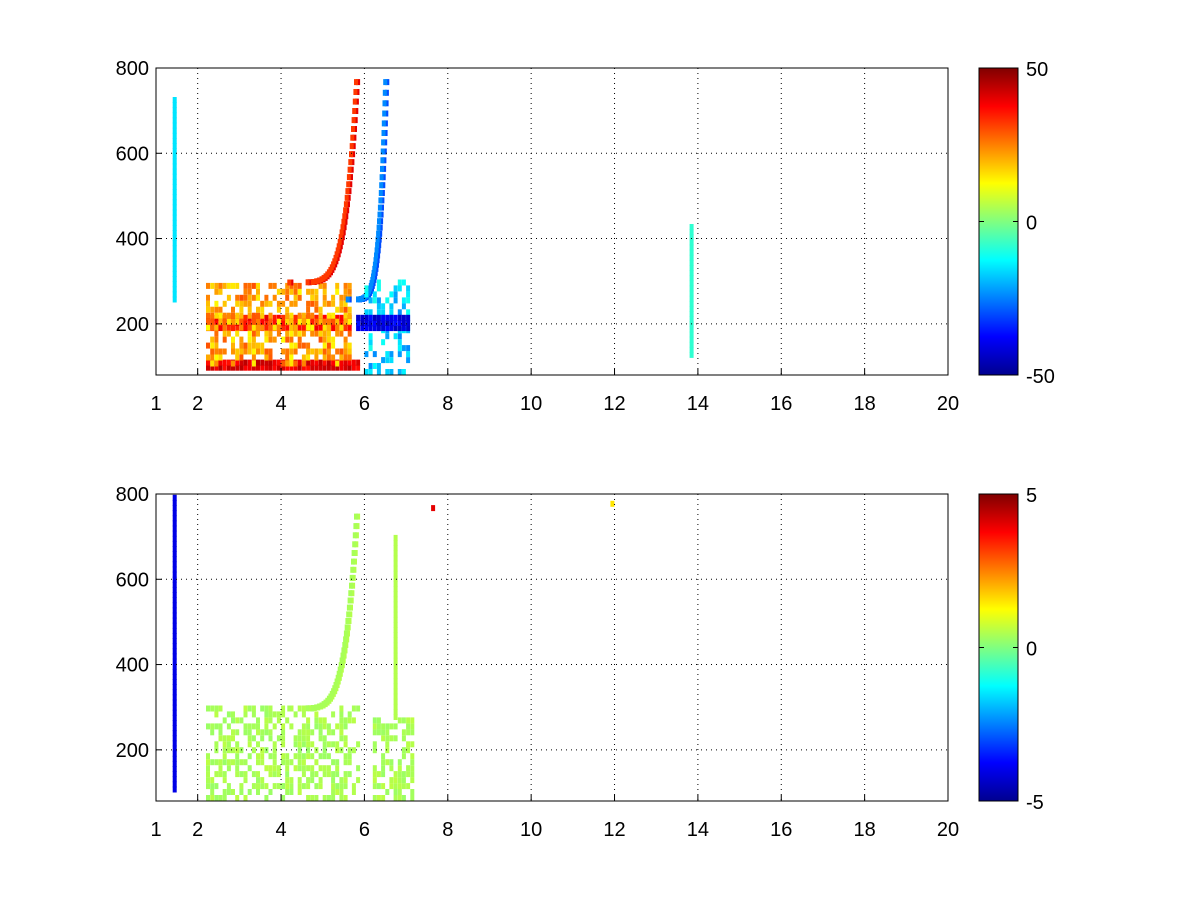 The width and height of the screenshot is (1200, 900). I want to click on x-tick-label: 12, so click(614, 404).